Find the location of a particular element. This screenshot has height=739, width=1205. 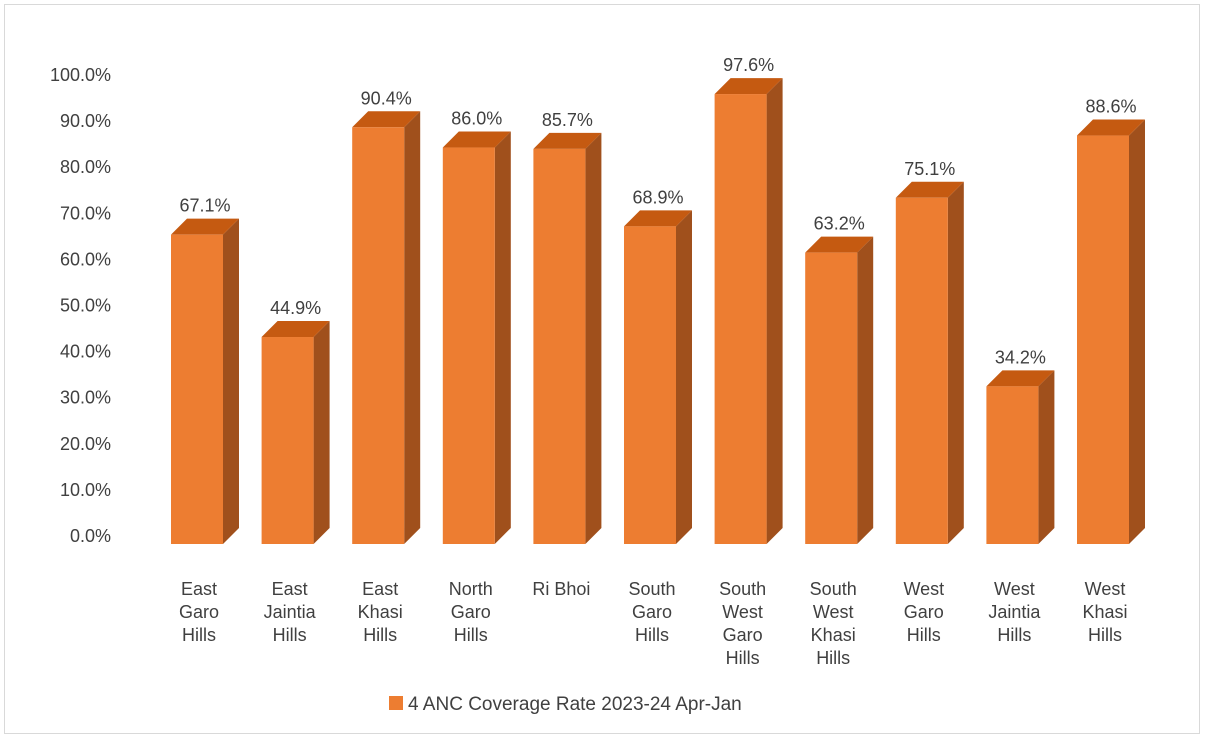

y-tick-label: 30.0% is located at coordinates (85, 398).